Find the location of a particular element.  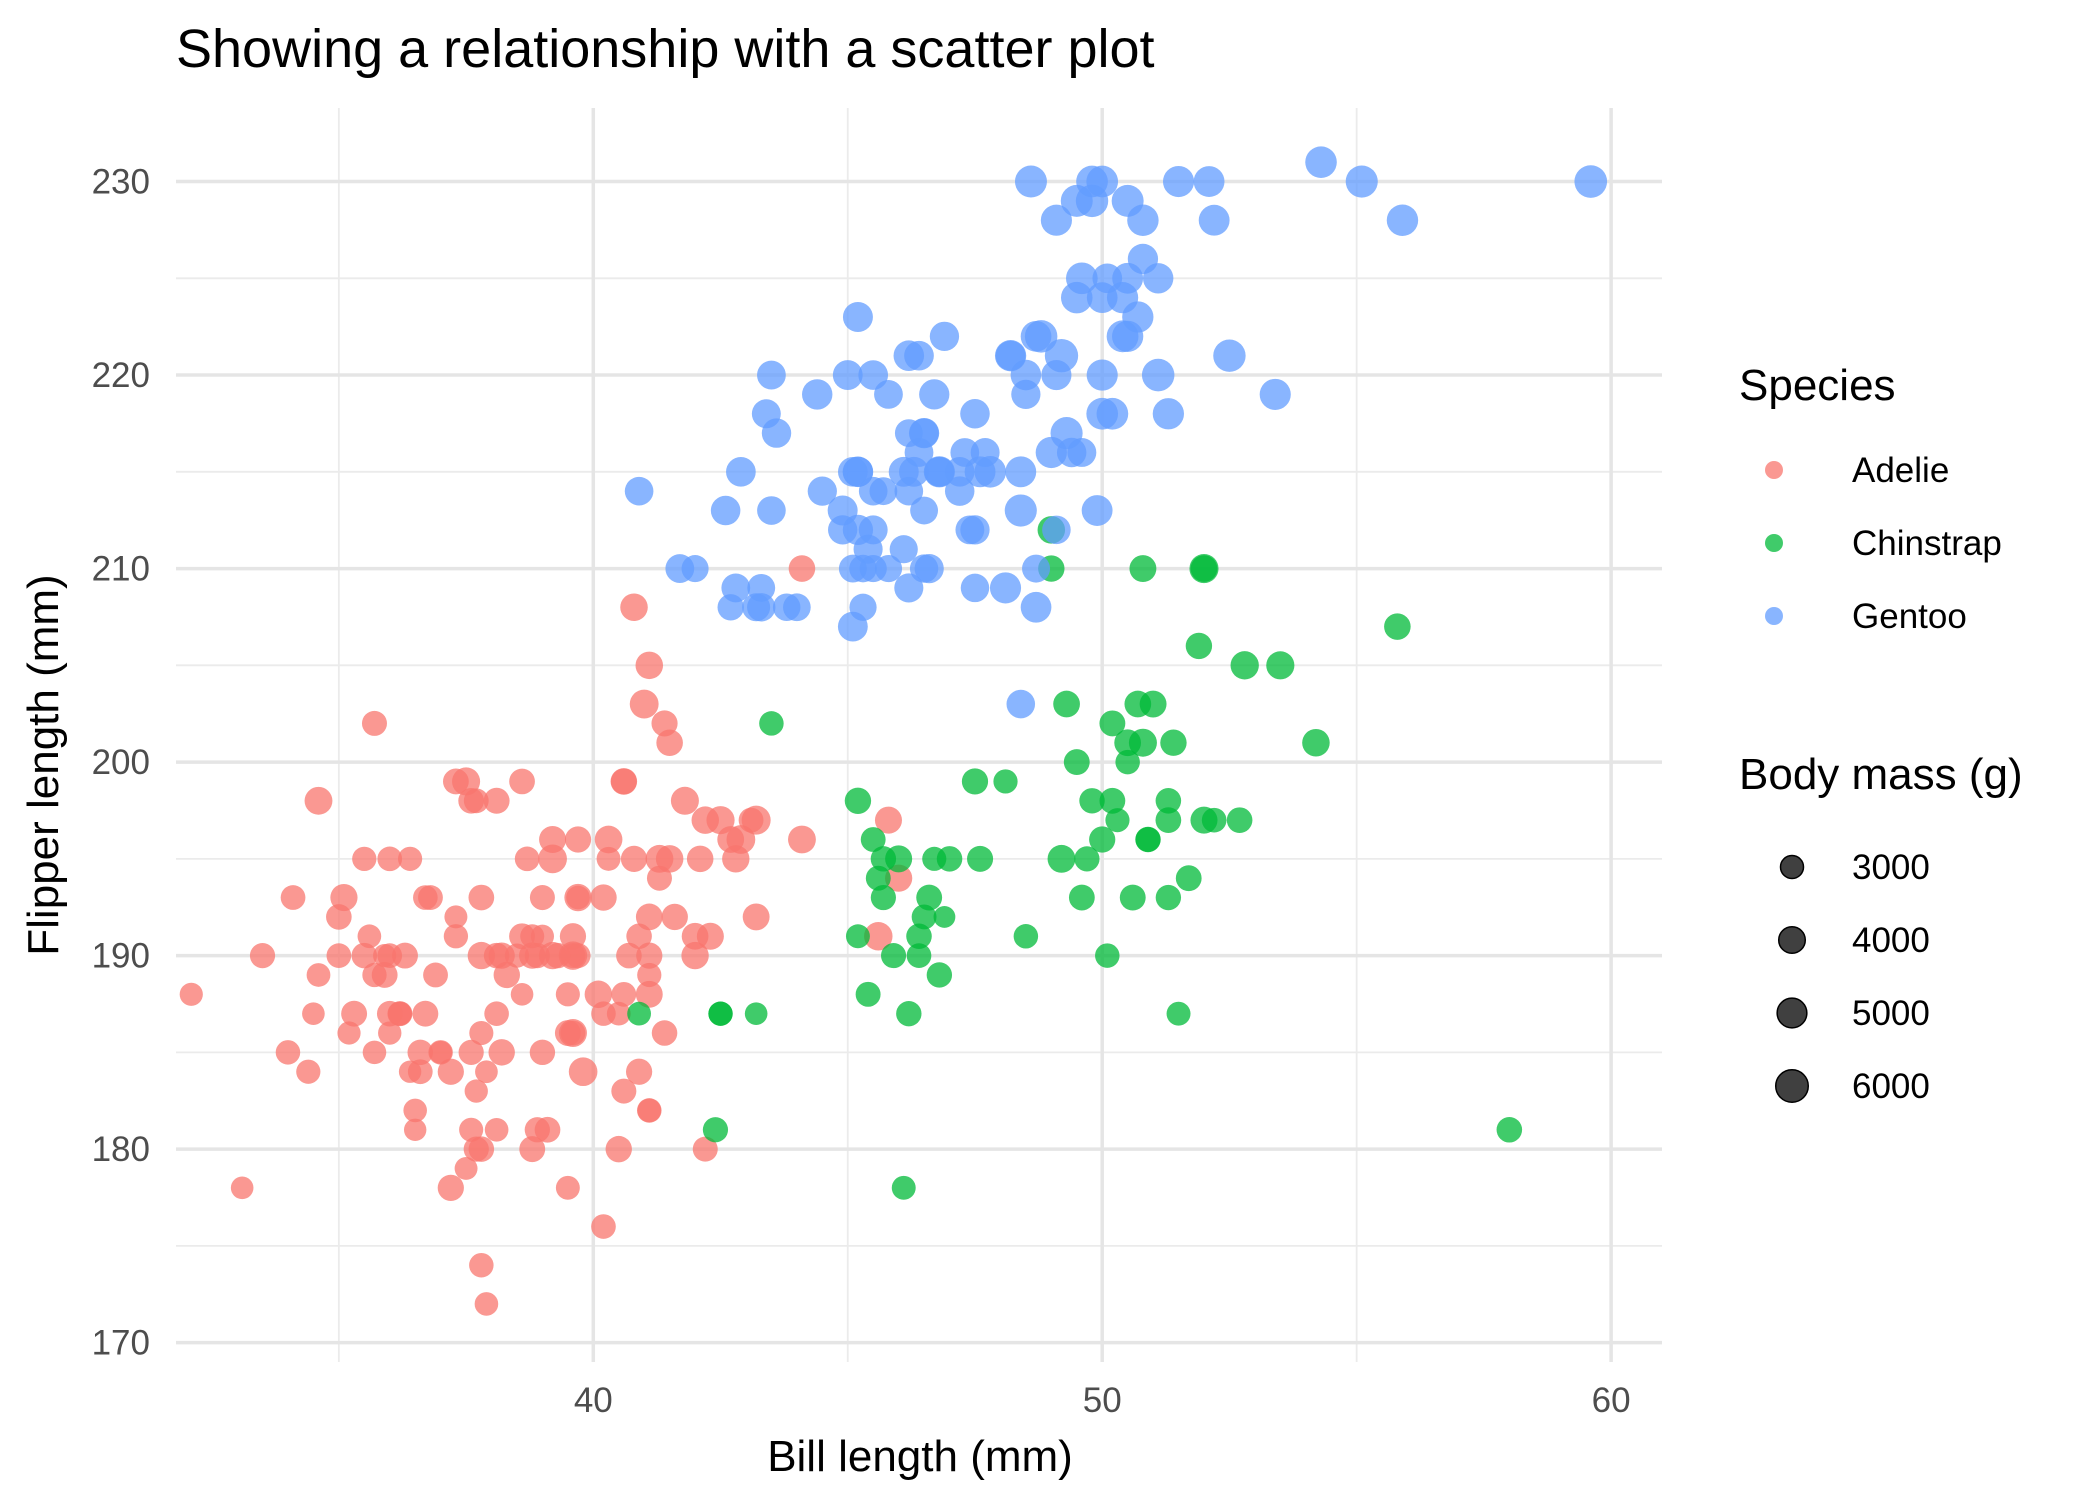

legend-label-chinstrap: Chinstrap is located at coordinates (1927, 543).